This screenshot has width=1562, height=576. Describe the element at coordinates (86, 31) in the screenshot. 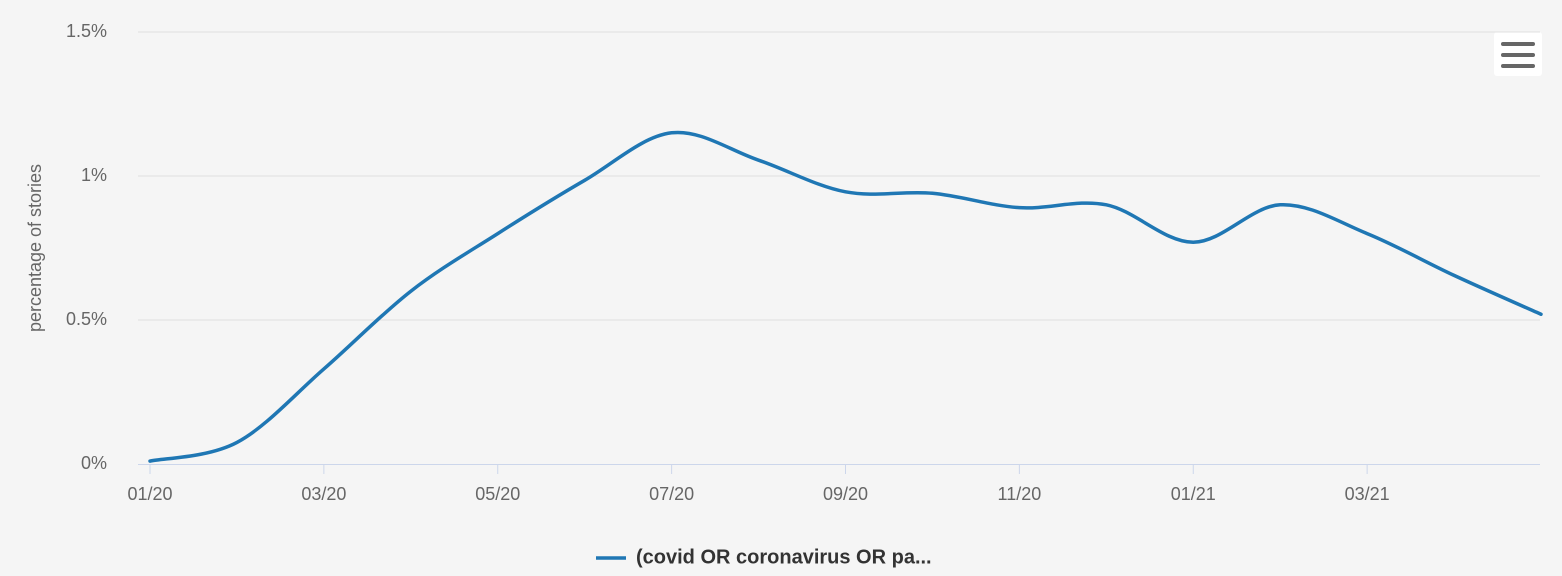

I see `y-tick-label: 1.5%` at that location.